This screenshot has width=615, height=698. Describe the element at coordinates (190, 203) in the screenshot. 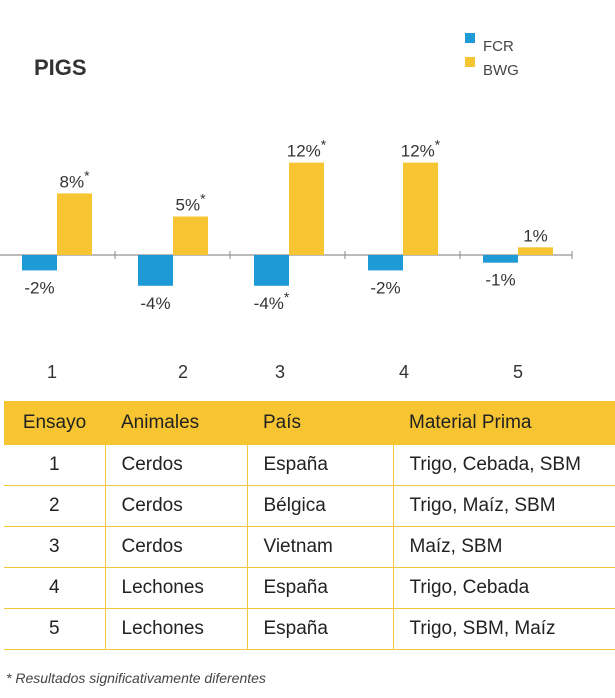

I see `bwg-value-label-2: 5%*` at that location.